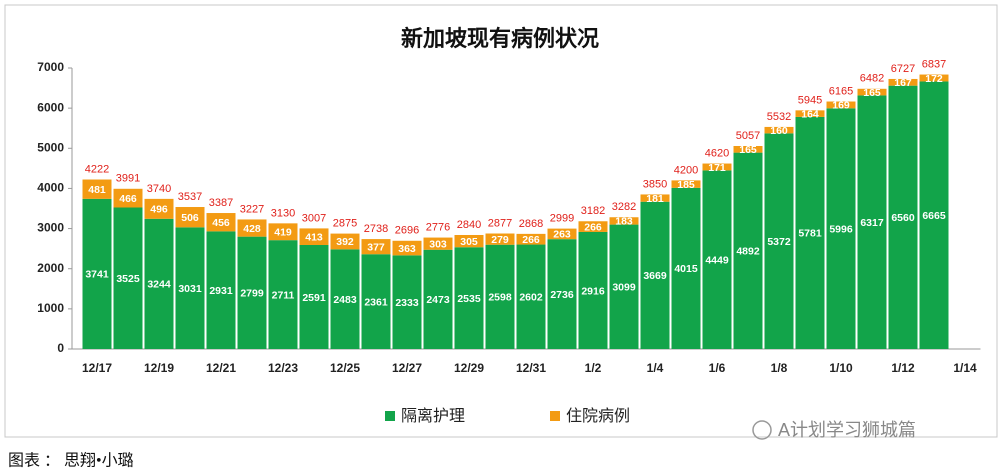  I want to click on value-label: 3031, so click(190, 289).